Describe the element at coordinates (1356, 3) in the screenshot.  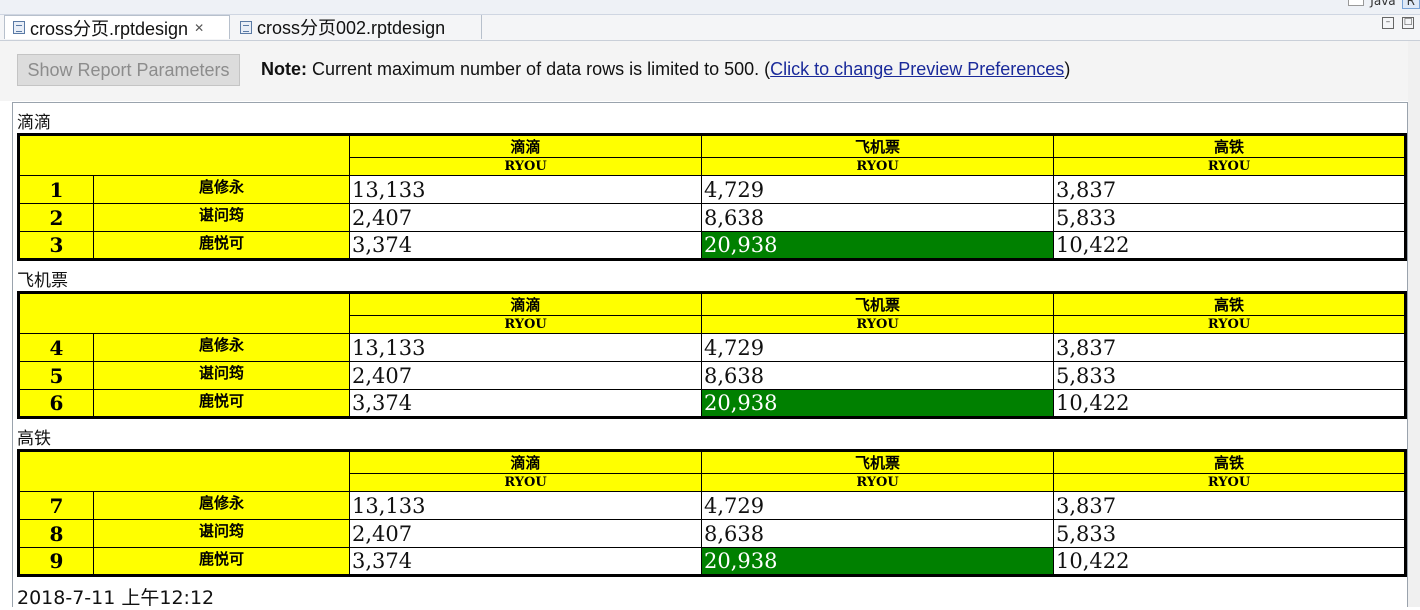
I see `open-perspective-icon` at that location.